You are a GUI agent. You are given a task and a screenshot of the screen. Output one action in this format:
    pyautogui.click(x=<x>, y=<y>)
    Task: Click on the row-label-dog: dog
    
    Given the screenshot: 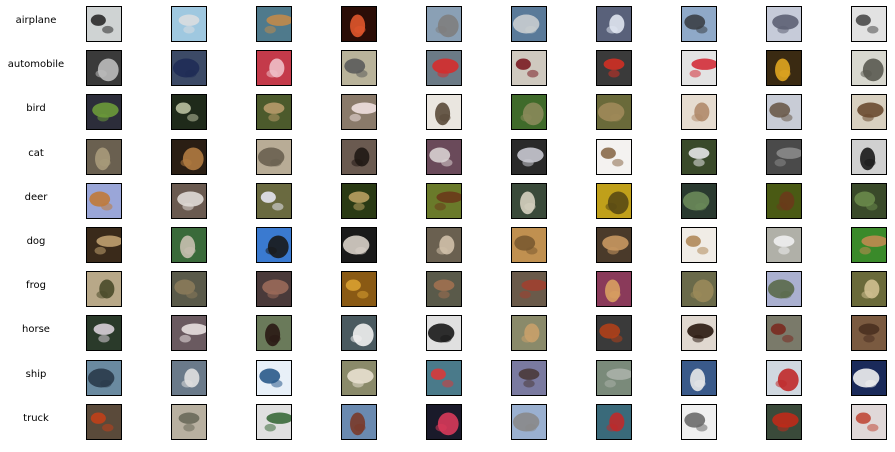 What is the action you would take?
    pyautogui.click(x=36, y=241)
    